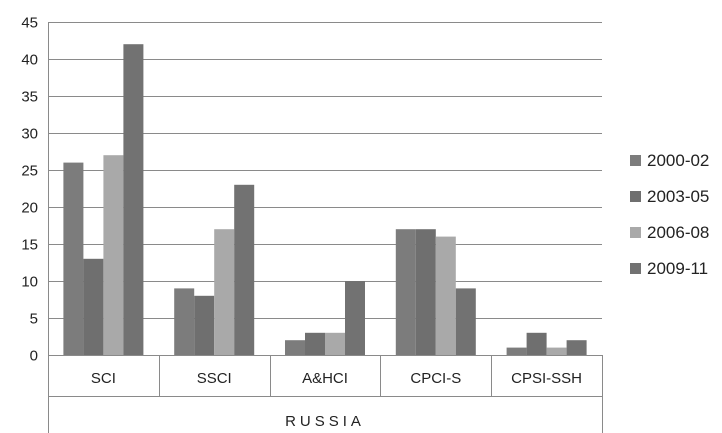  I want to click on bar-2003-05-CPSI-SSH, so click(536, 343).